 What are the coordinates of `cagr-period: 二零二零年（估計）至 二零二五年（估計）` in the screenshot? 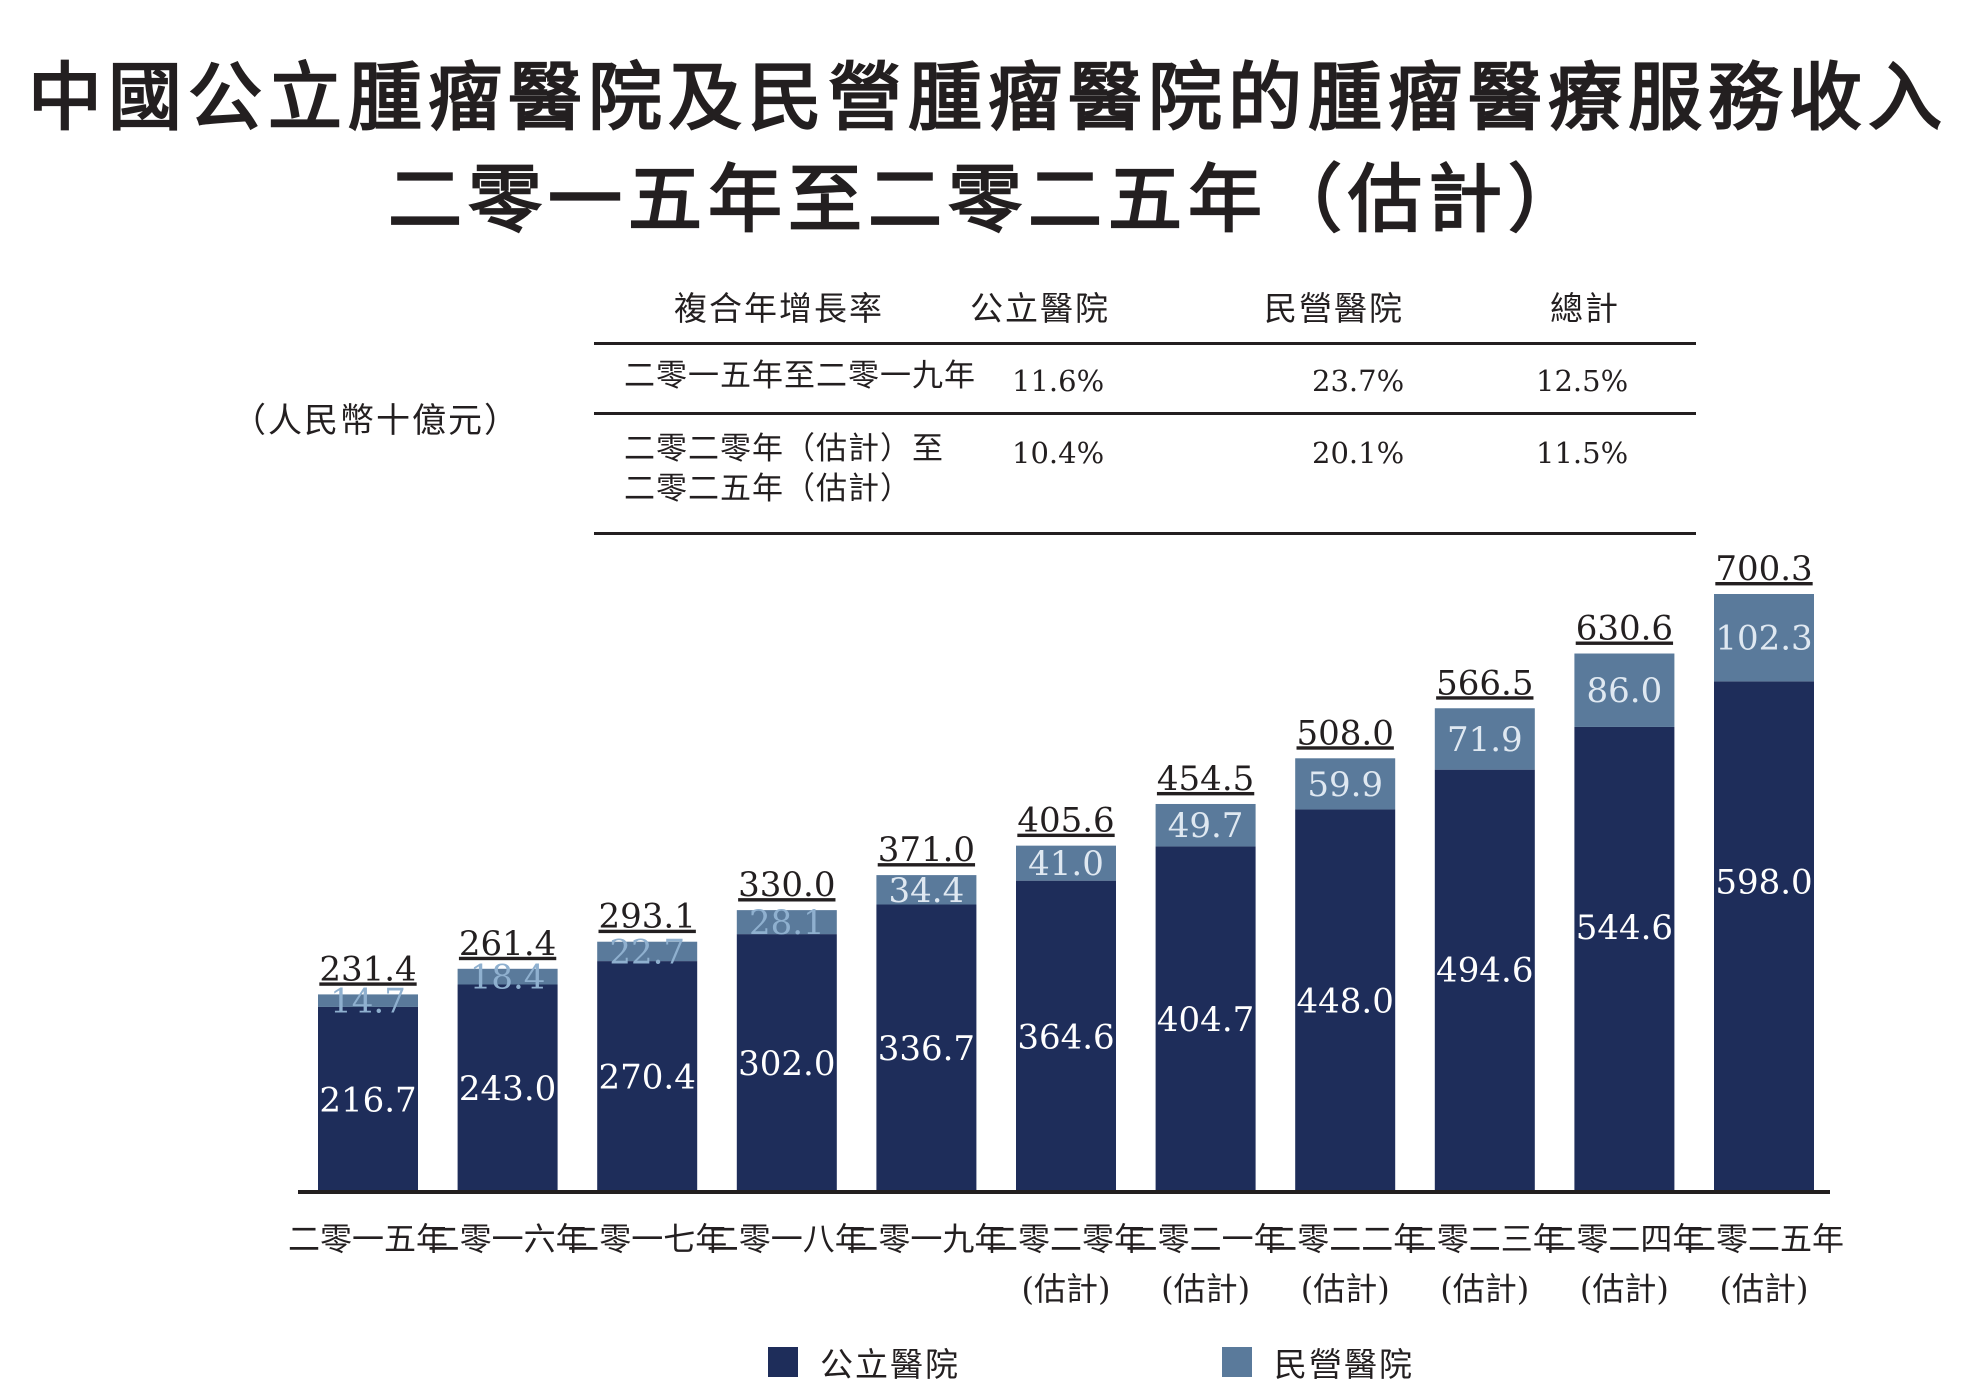 It's located at (784, 469).